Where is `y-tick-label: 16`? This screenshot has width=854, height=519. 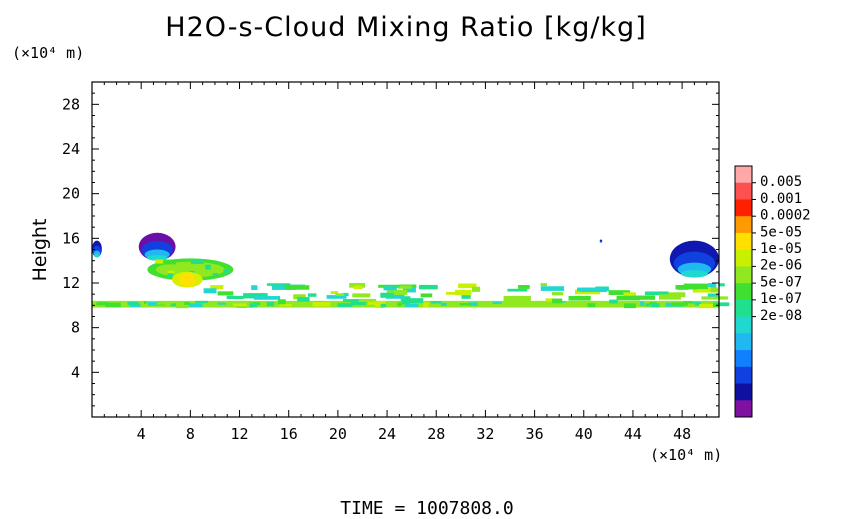
y-tick-label: 16 is located at coordinates (71, 238).